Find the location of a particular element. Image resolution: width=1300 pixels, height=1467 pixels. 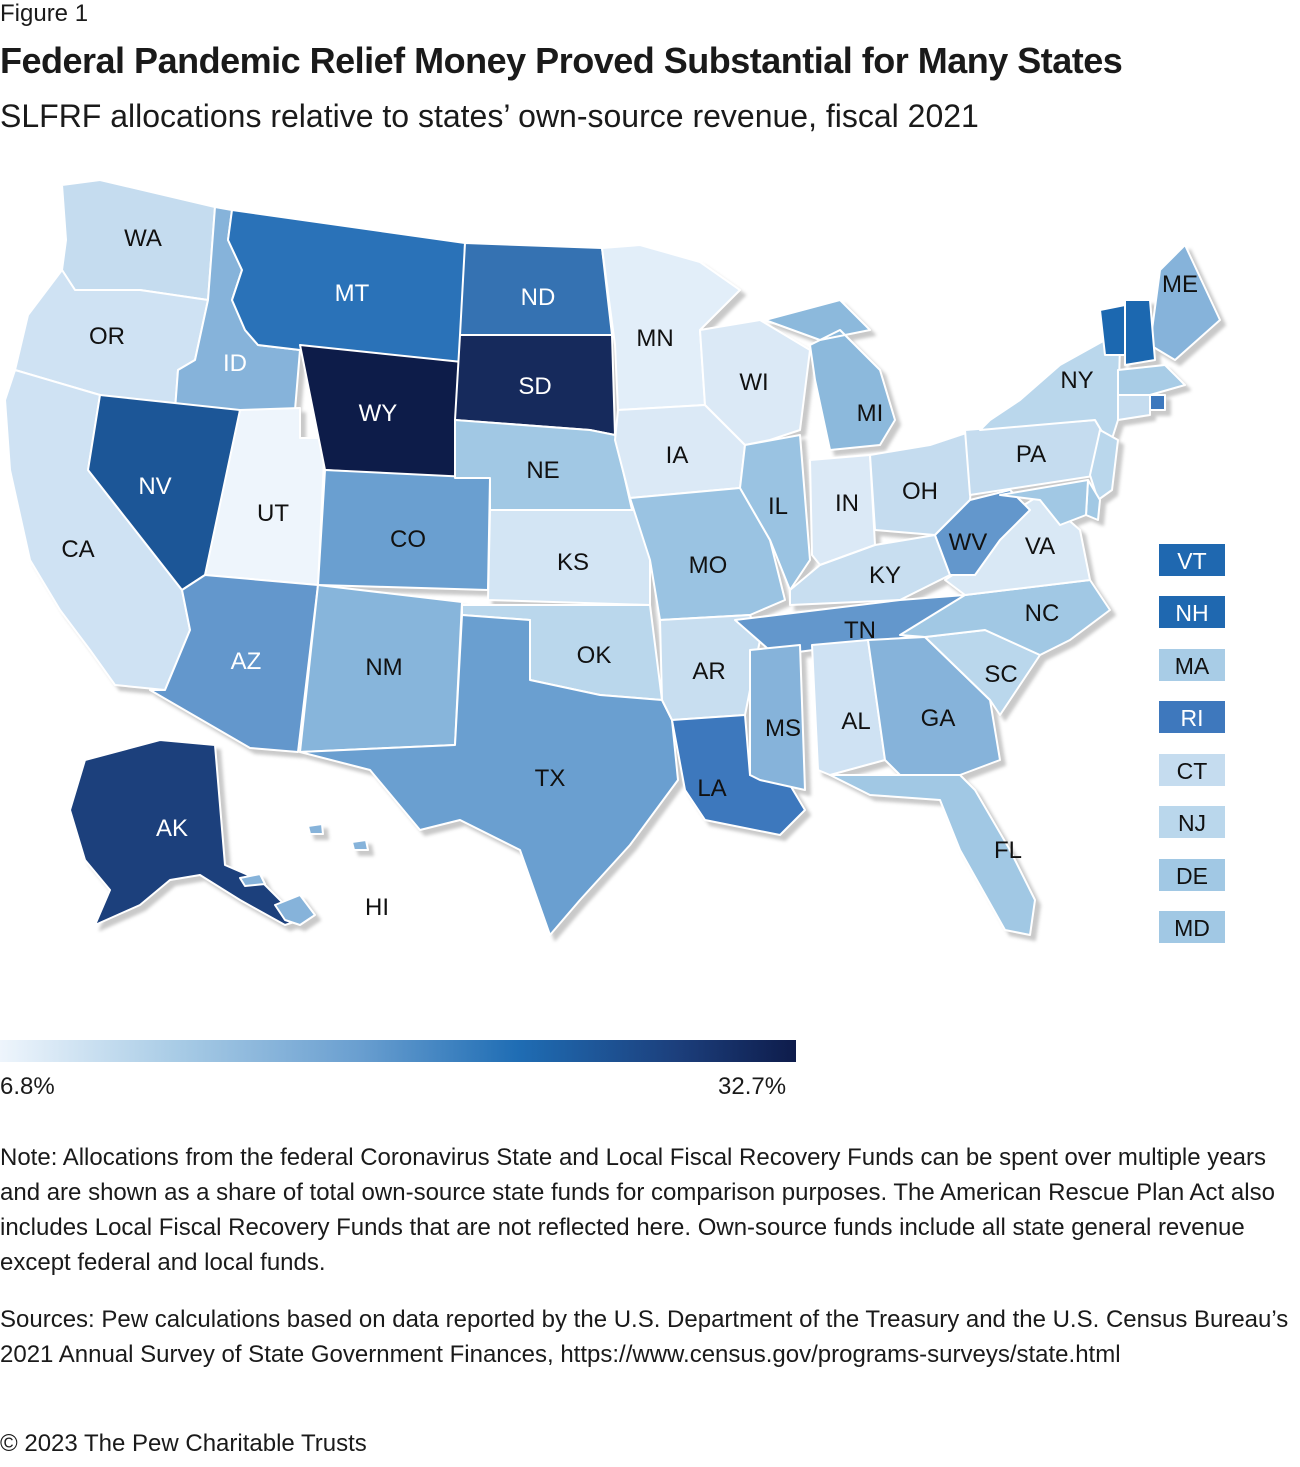

state-label-wv: WV is located at coordinates (968, 542).